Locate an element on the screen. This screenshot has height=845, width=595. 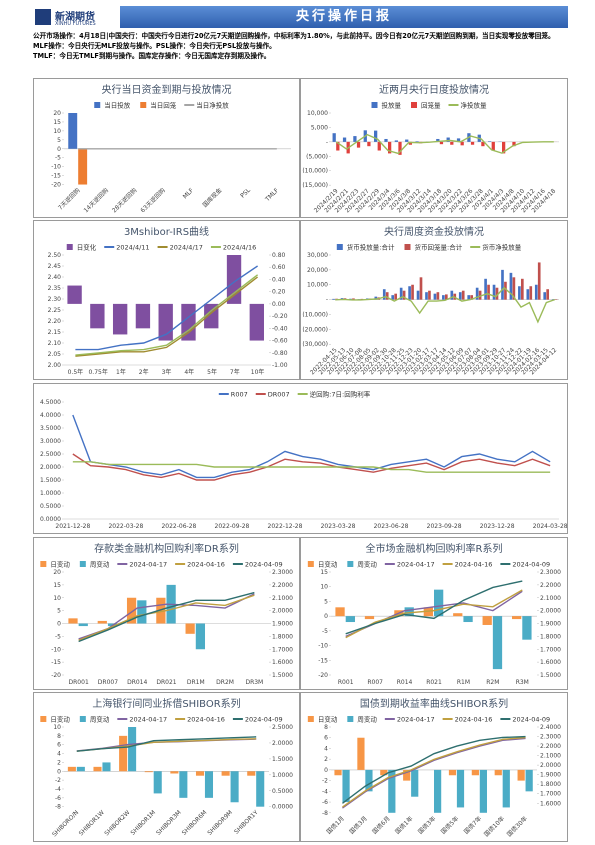
x-tick-label: 3年 is located at coordinates (167, 372).